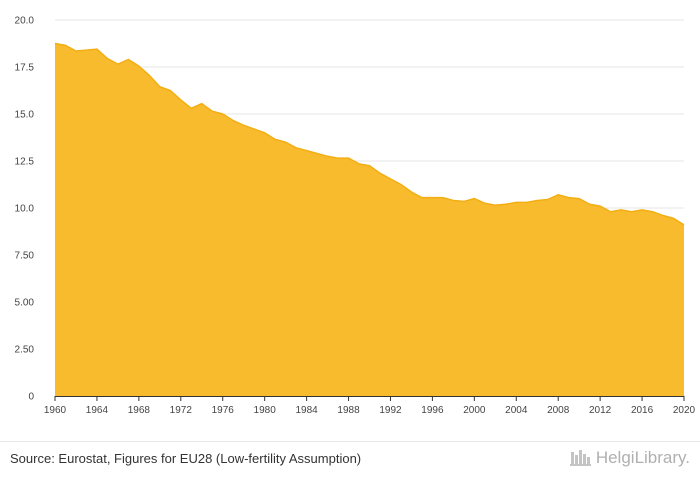  I want to click on y-tick-label: 7.50, so click(25, 256).